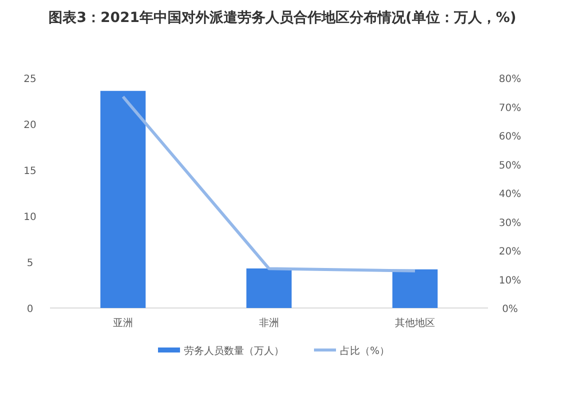  Describe the element at coordinates (510, 137) in the screenshot. I see `y2-tick-label: 60%` at that location.